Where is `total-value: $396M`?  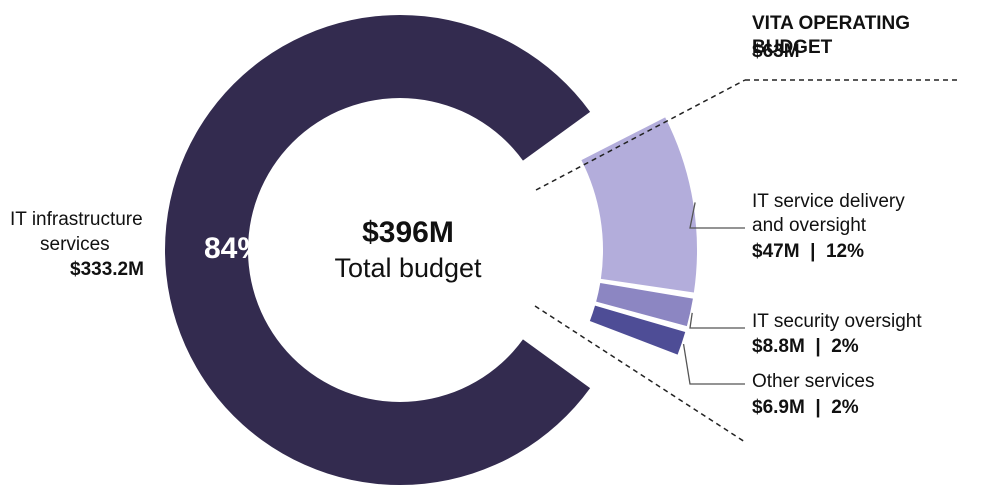 total-value: $396M is located at coordinates (408, 232).